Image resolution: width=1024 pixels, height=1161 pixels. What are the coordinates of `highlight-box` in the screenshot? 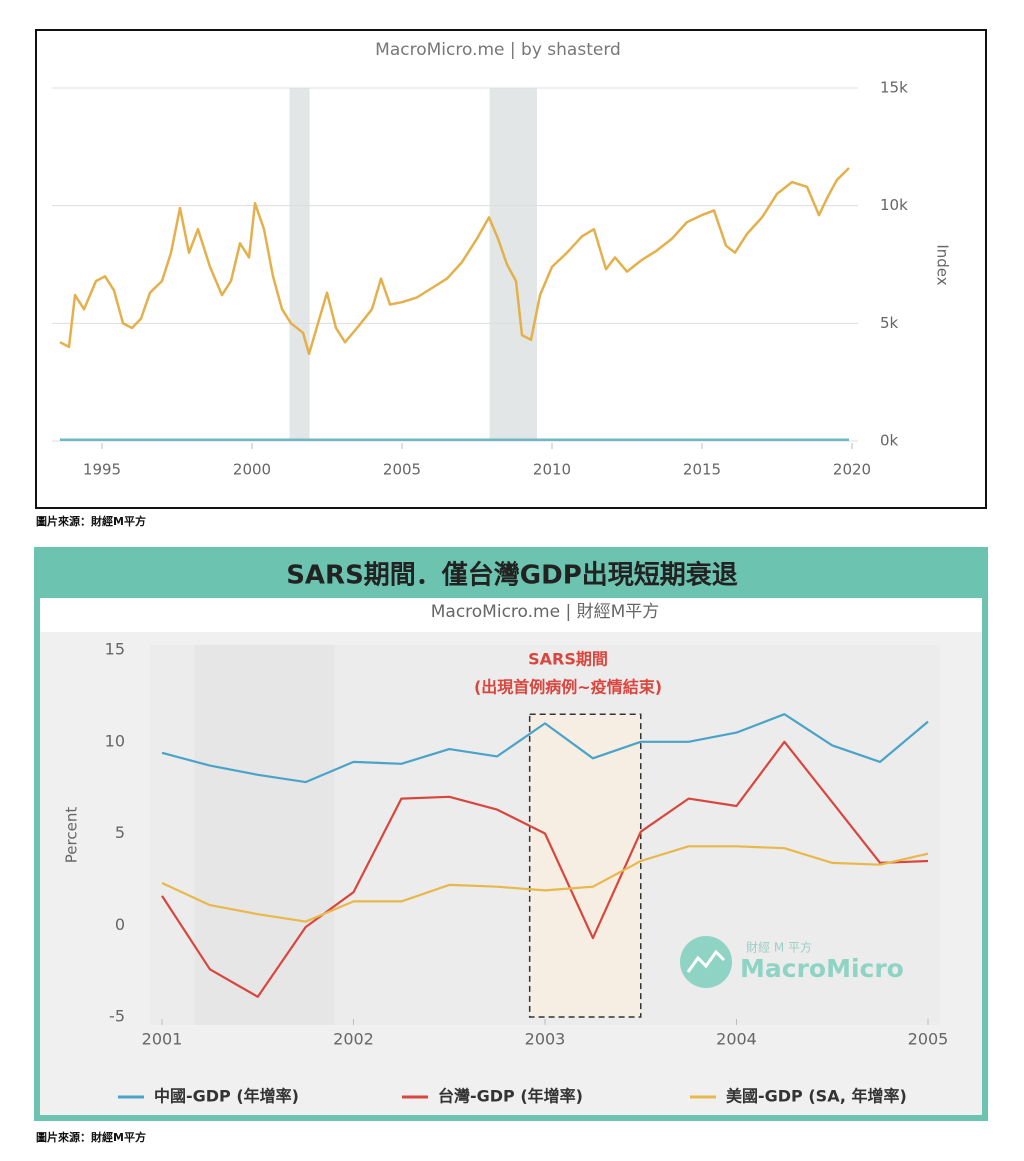 It's located at (585, 865).